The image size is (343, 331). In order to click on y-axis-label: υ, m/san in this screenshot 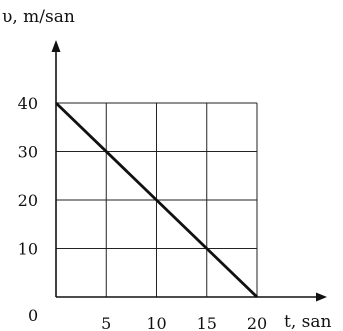, I will do `click(38, 17)`.